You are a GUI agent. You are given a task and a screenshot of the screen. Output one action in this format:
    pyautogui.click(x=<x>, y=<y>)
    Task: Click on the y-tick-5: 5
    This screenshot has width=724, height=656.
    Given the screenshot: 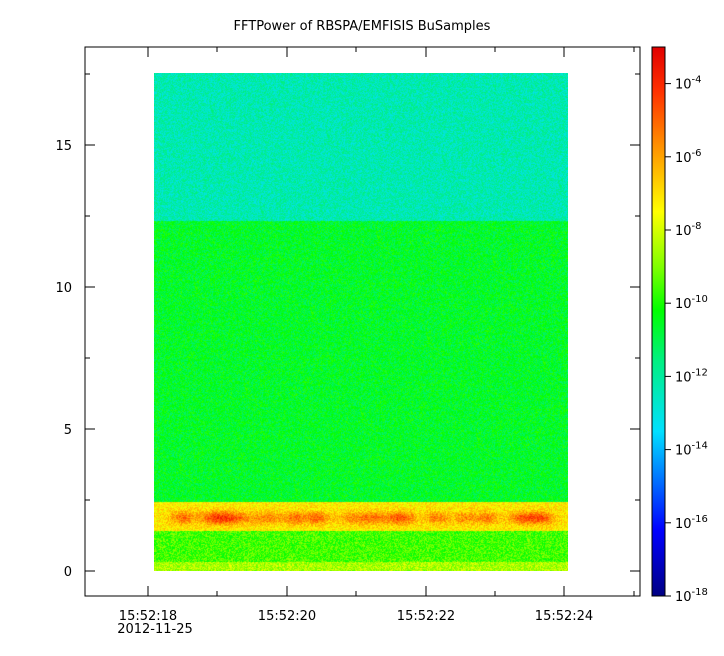 What is the action you would take?
    pyautogui.click(x=352, y=430)
    